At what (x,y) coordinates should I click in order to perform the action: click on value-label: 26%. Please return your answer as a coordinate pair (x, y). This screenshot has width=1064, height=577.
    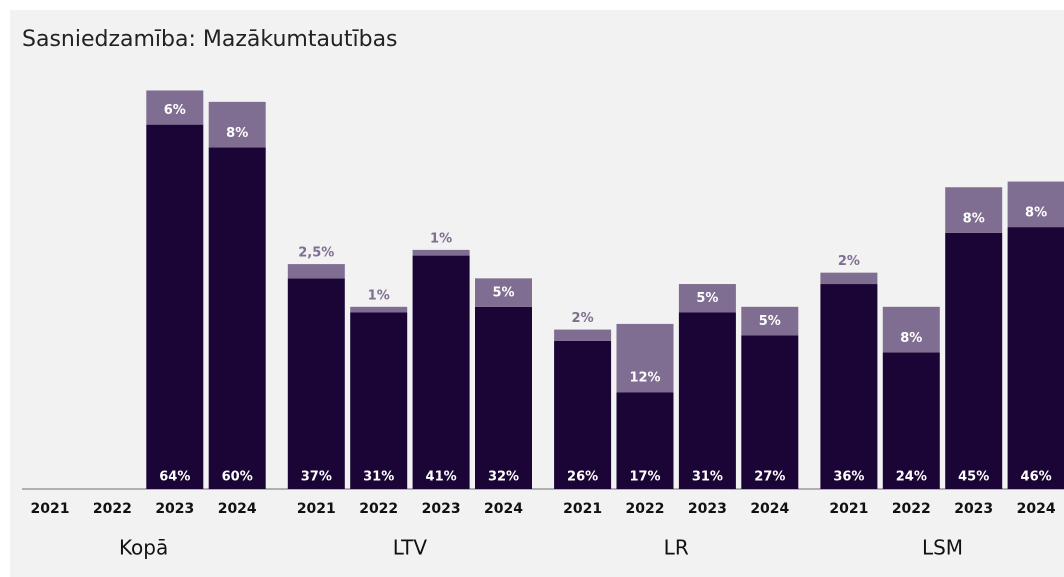
    Looking at the image, I should click on (582, 477).